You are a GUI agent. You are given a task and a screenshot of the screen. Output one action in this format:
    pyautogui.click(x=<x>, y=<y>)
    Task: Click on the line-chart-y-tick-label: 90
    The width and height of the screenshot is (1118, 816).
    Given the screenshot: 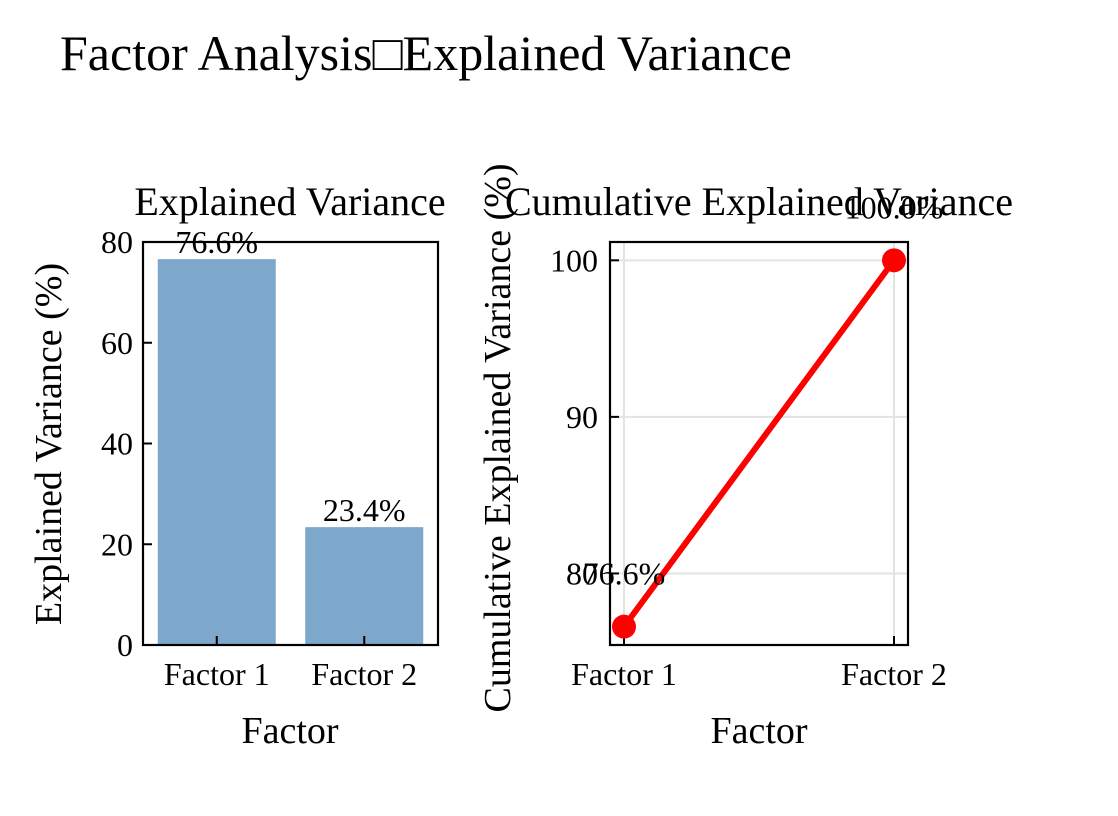 What is the action you would take?
    pyautogui.click(x=582, y=417)
    